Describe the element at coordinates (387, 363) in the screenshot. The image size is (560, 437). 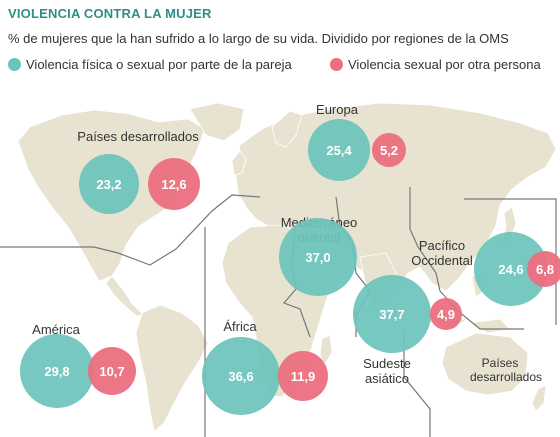
I see `region-label-sea-line1: Sudeste` at that location.